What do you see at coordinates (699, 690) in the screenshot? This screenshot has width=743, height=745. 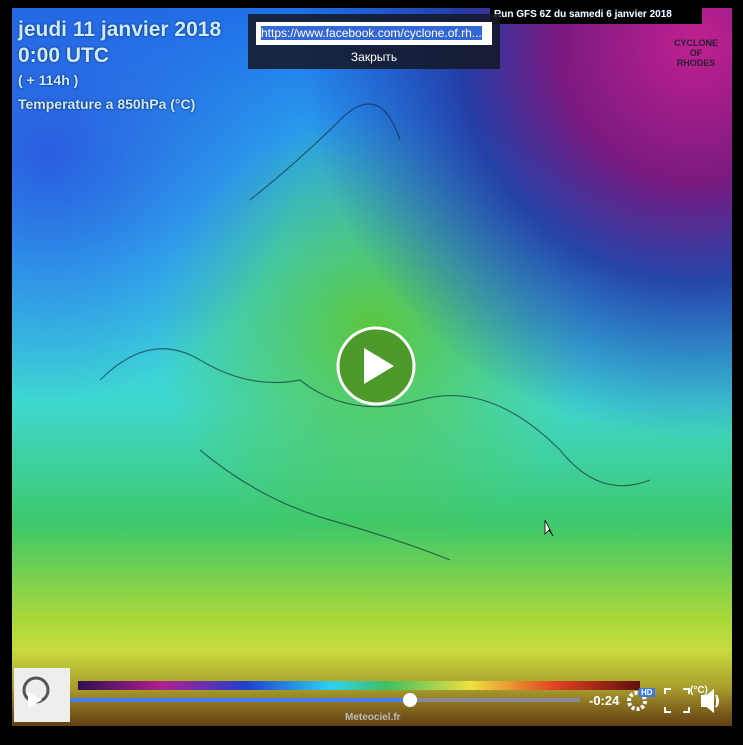 I see `unit: (°C)` at bounding box center [699, 690].